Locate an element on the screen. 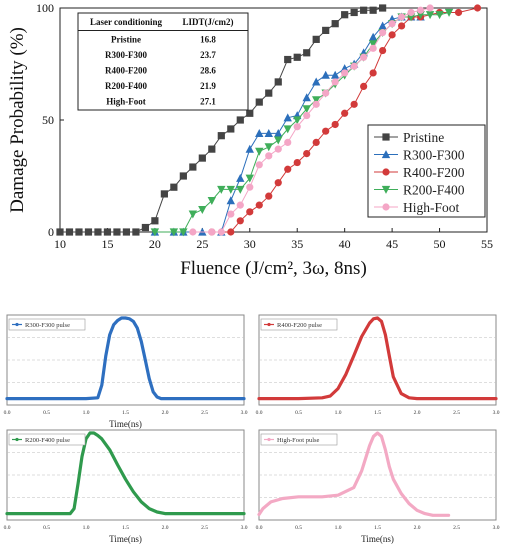 Image resolution: width=507 pixels, height=547 pixels. legend-marker-r400-f200 is located at coordinates (386, 172).